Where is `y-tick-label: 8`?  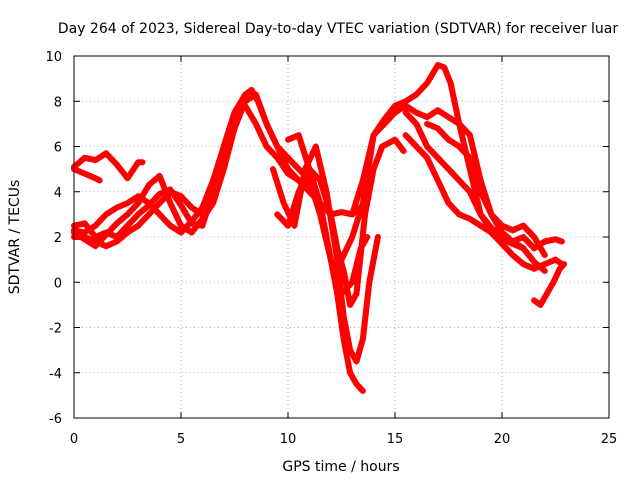
y-tick-label: 8 is located at coordinates (58, 102).